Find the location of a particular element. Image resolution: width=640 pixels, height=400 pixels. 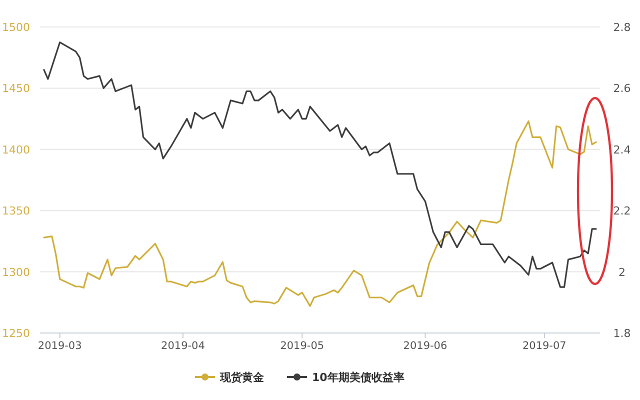

y-tick-label: 1450 is located at coordinates (16, 89).